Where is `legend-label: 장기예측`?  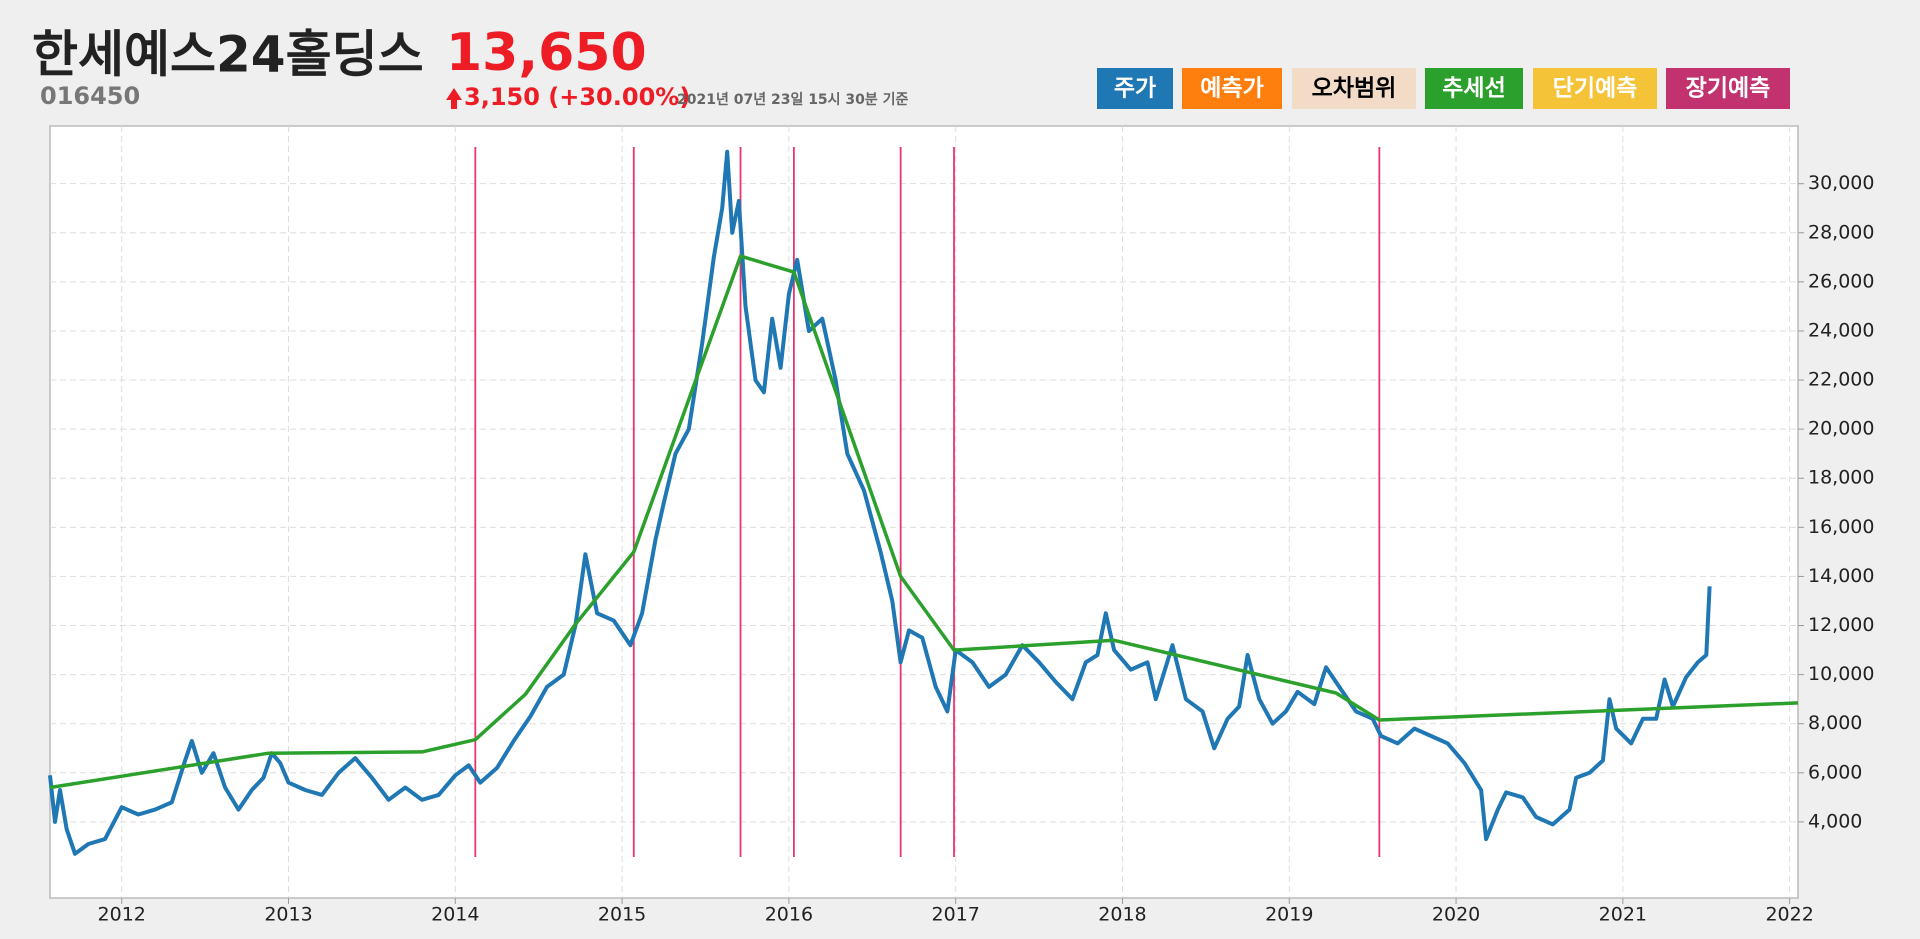 legend-label: 장기예측 is located at coordinates (1728, 89).